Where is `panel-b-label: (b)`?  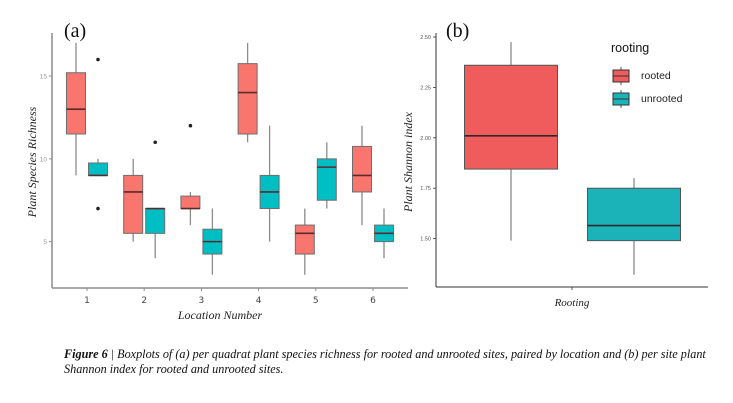 panel-b-label: (b) is located at coordinates (457, 31).